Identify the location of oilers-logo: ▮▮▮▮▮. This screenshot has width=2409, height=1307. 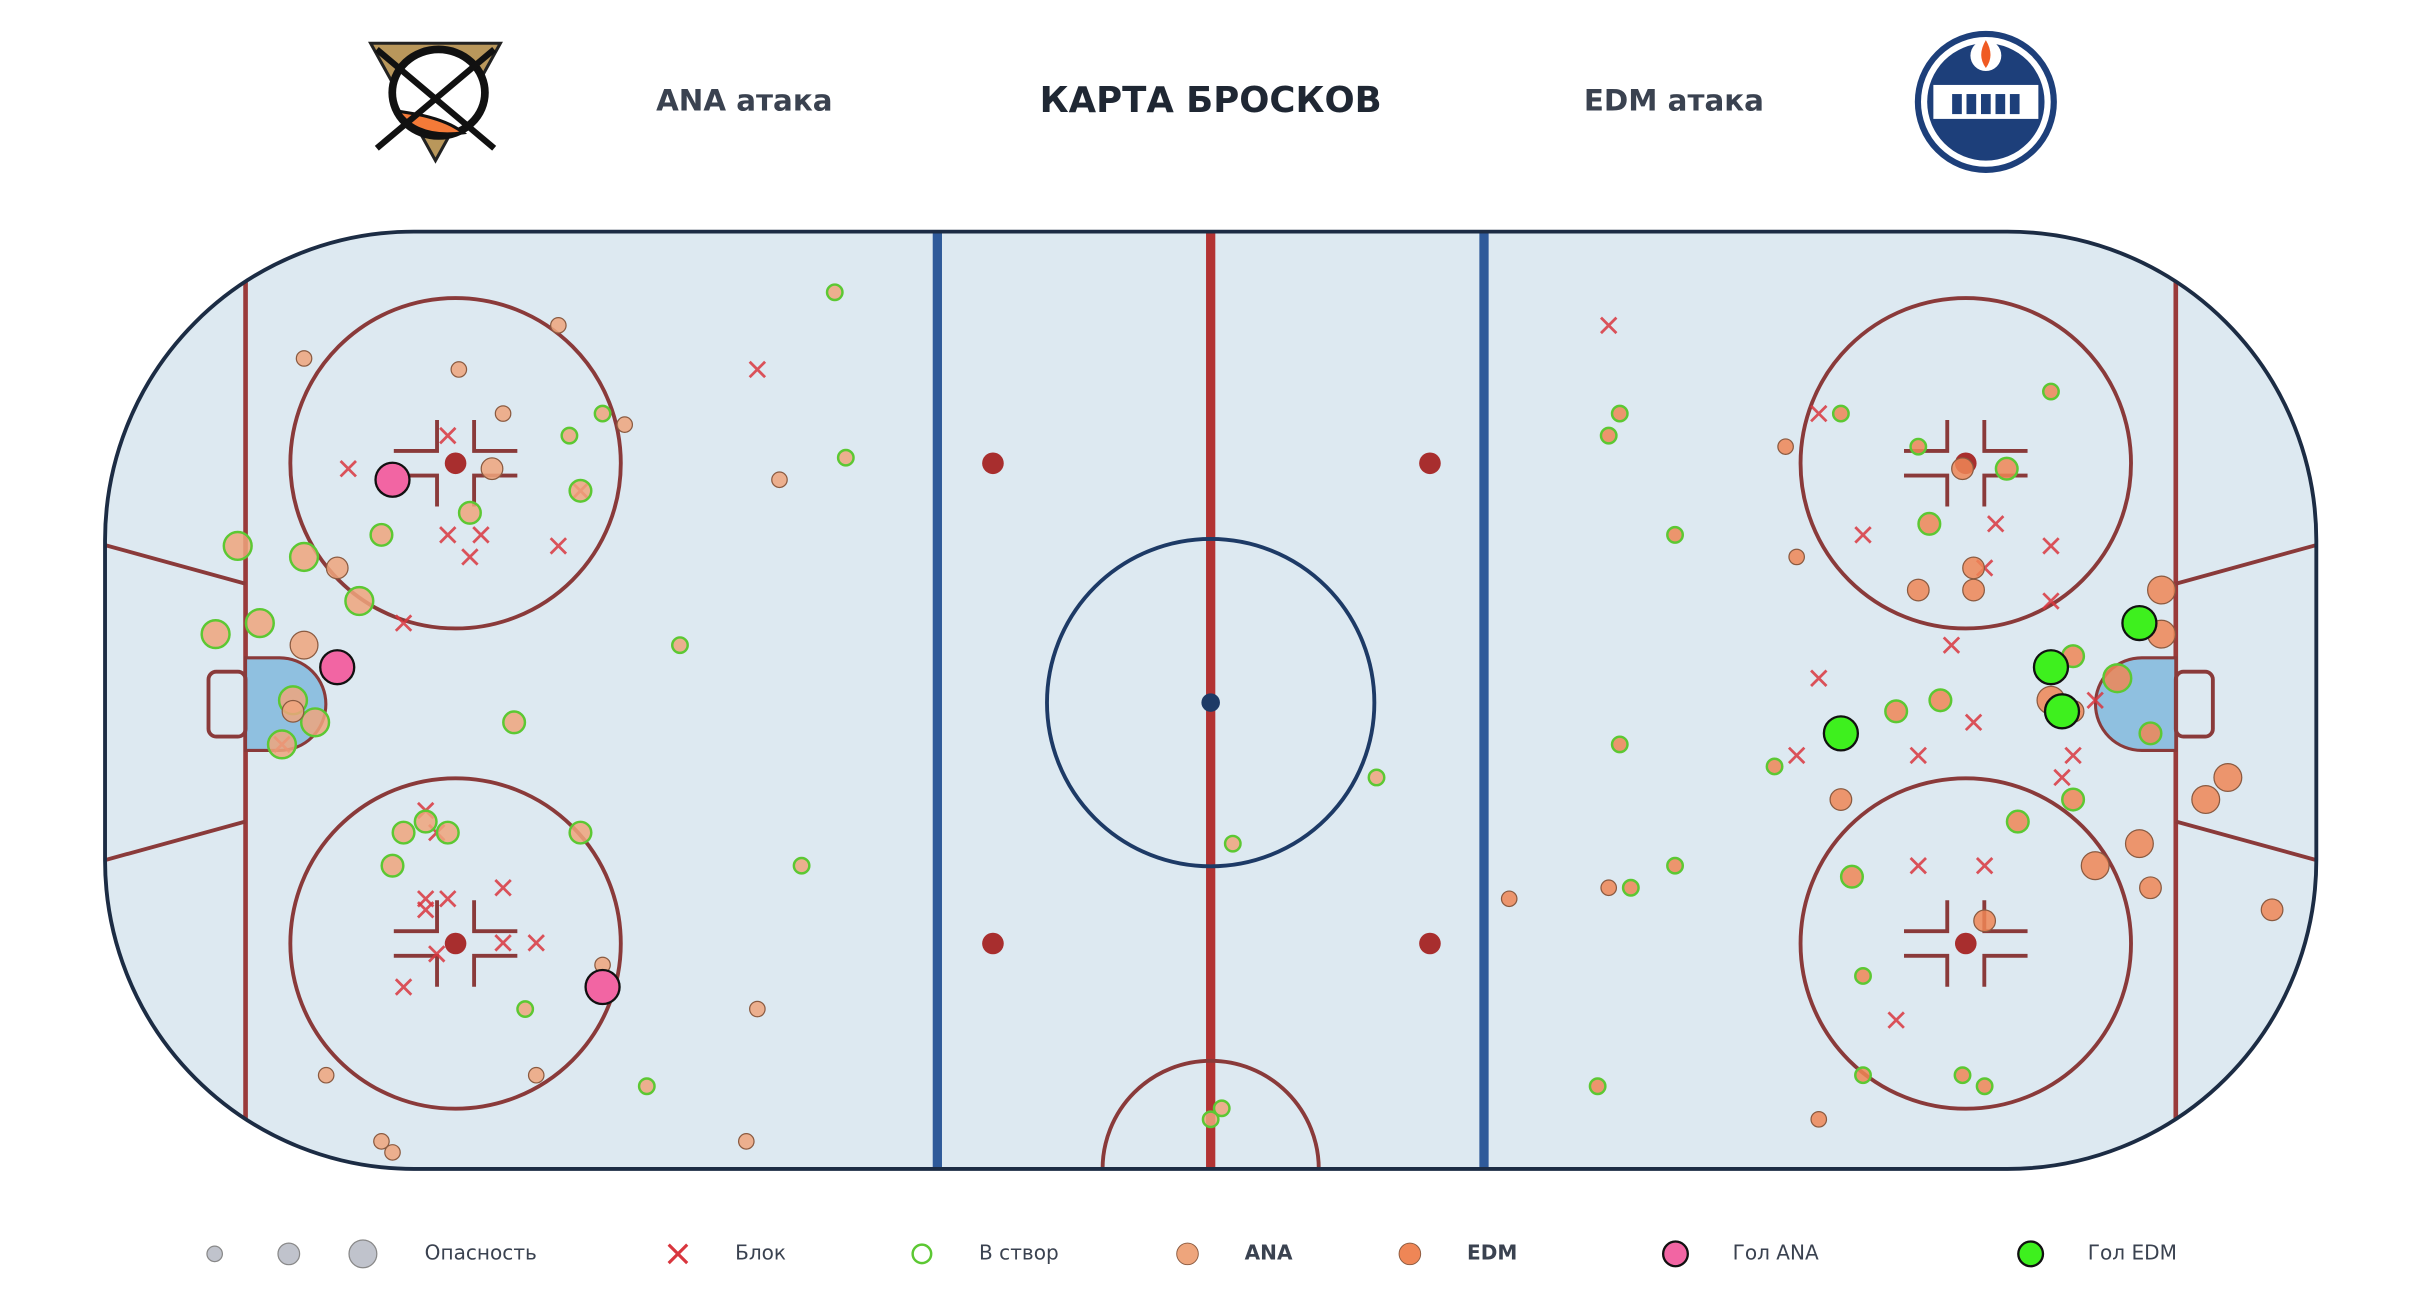
(1985, 101).